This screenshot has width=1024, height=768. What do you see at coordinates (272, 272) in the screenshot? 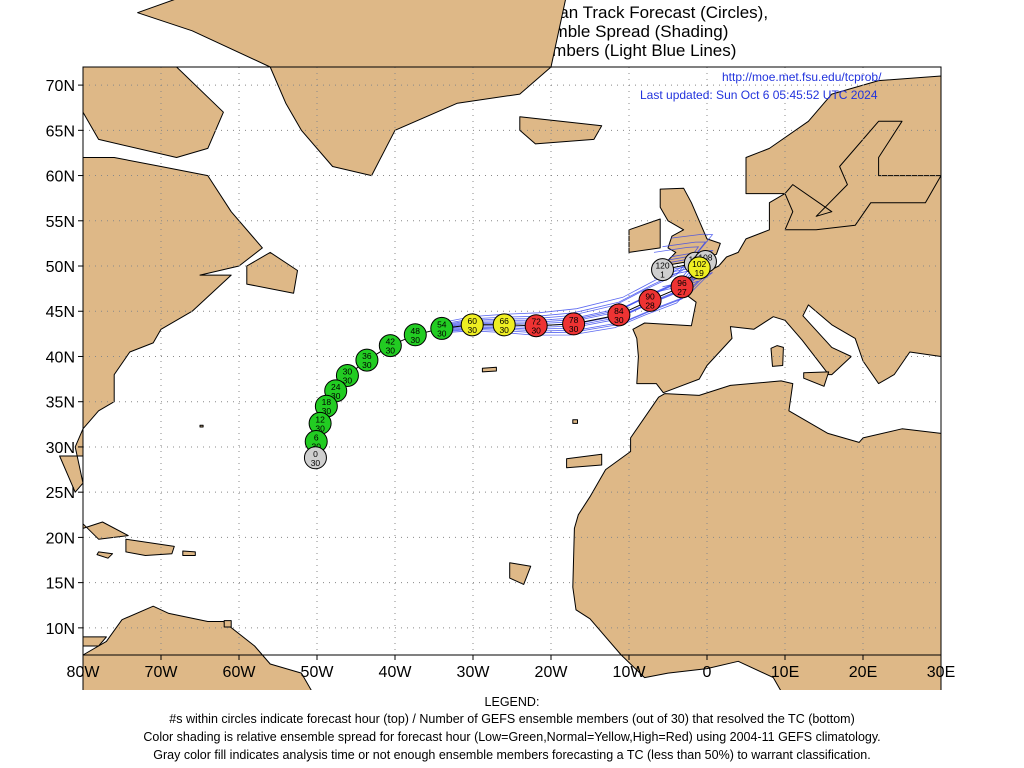
I see `land-newfoundland` at bounding box center [272, 272].